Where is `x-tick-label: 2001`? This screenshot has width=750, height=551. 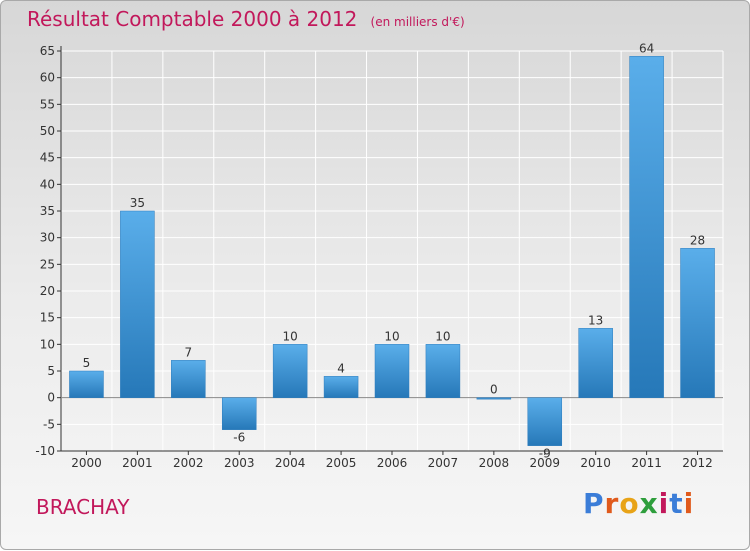
x-tick-label: 2001 is located at coordinates (137, 463).